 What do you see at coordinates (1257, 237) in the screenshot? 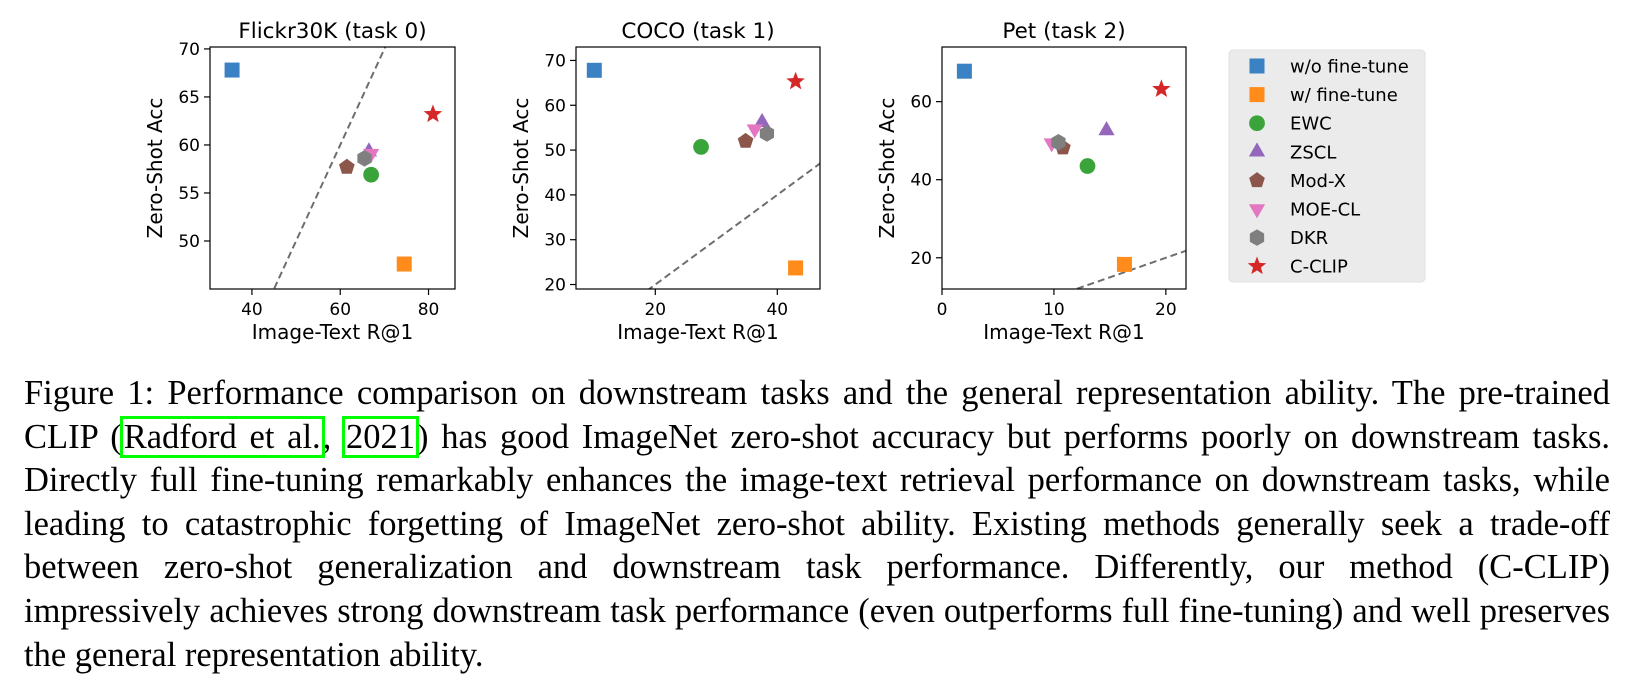
I see `legend-marker-dkr` at bounding box center [1257, 237].